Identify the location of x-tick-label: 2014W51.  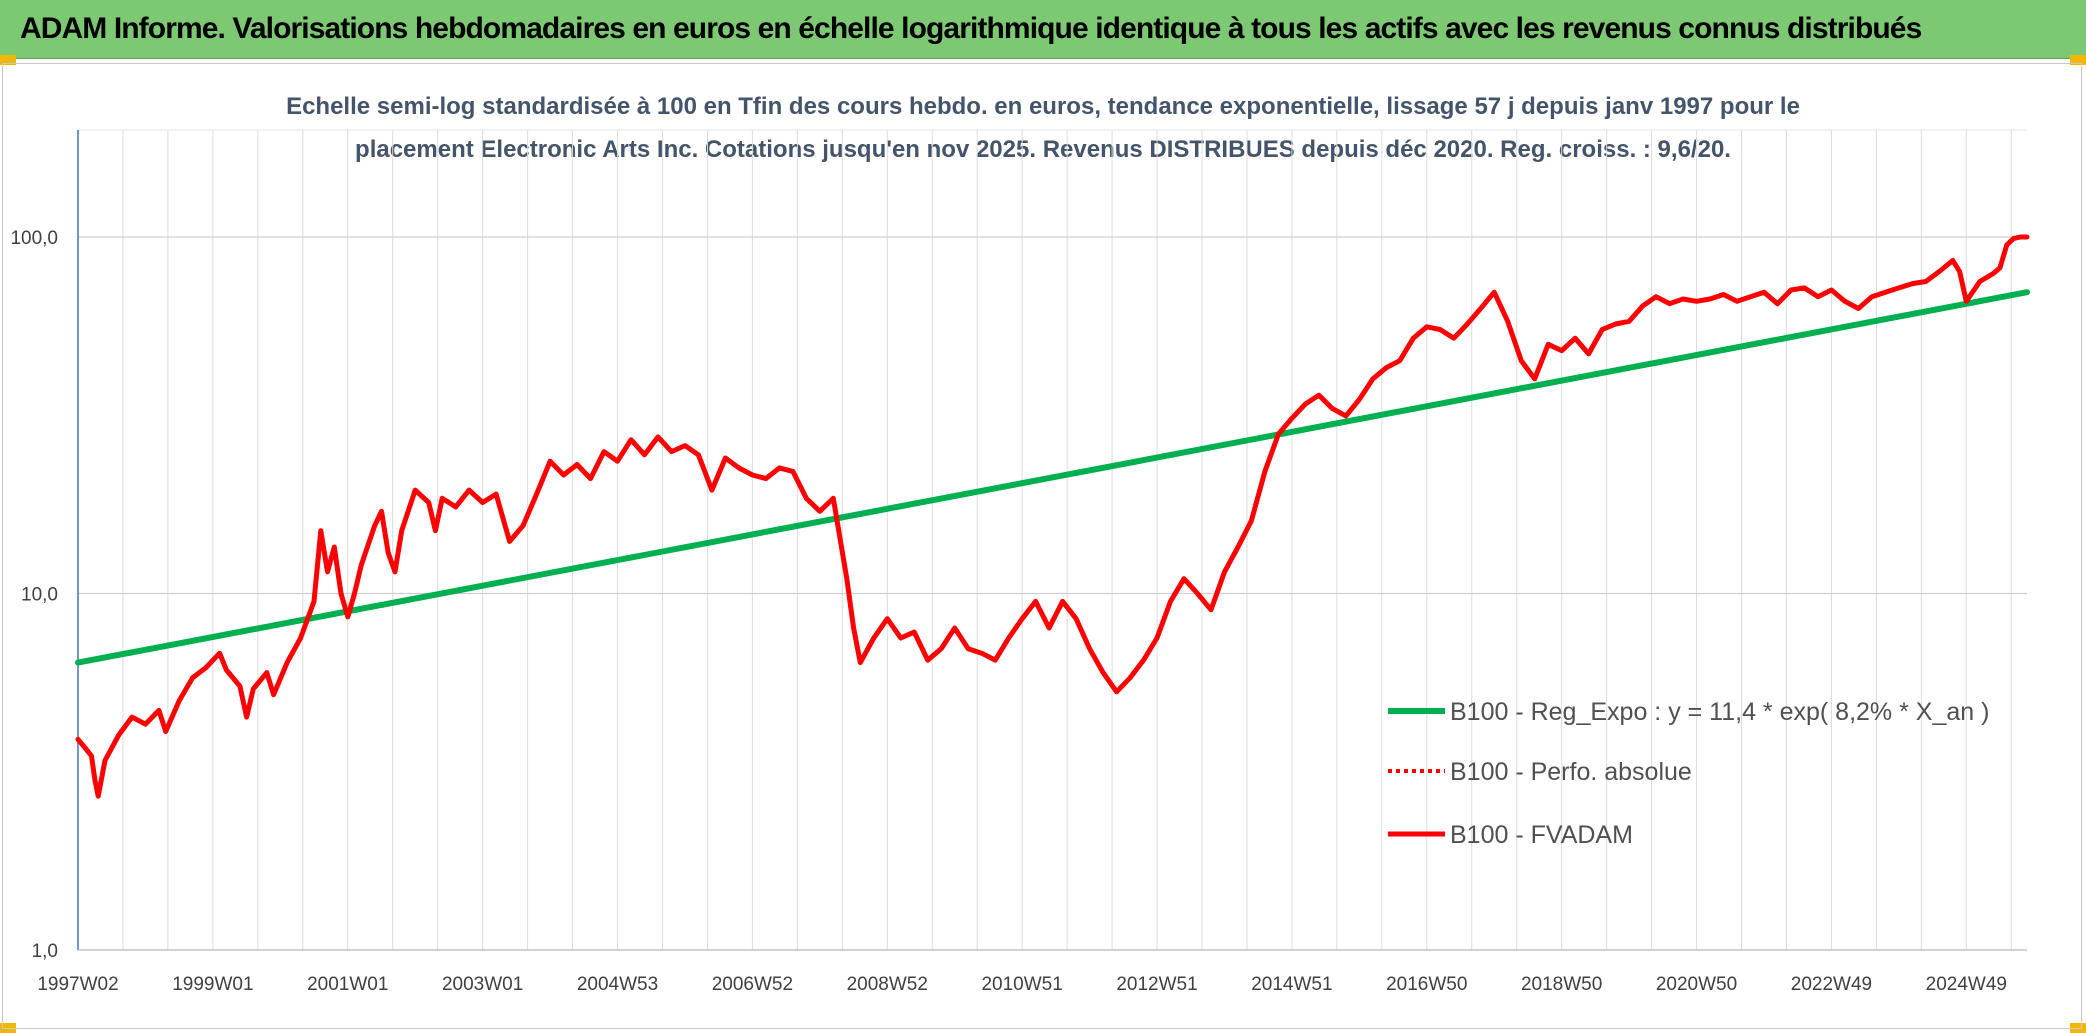
(1291, 984).